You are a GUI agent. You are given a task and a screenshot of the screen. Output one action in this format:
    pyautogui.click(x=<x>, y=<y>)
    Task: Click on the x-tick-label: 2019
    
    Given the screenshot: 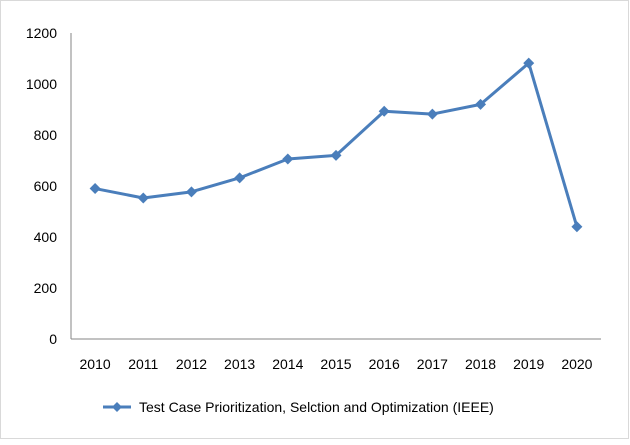 What is the action you would take?
    pyautogui.click(x=528, y=364)
    